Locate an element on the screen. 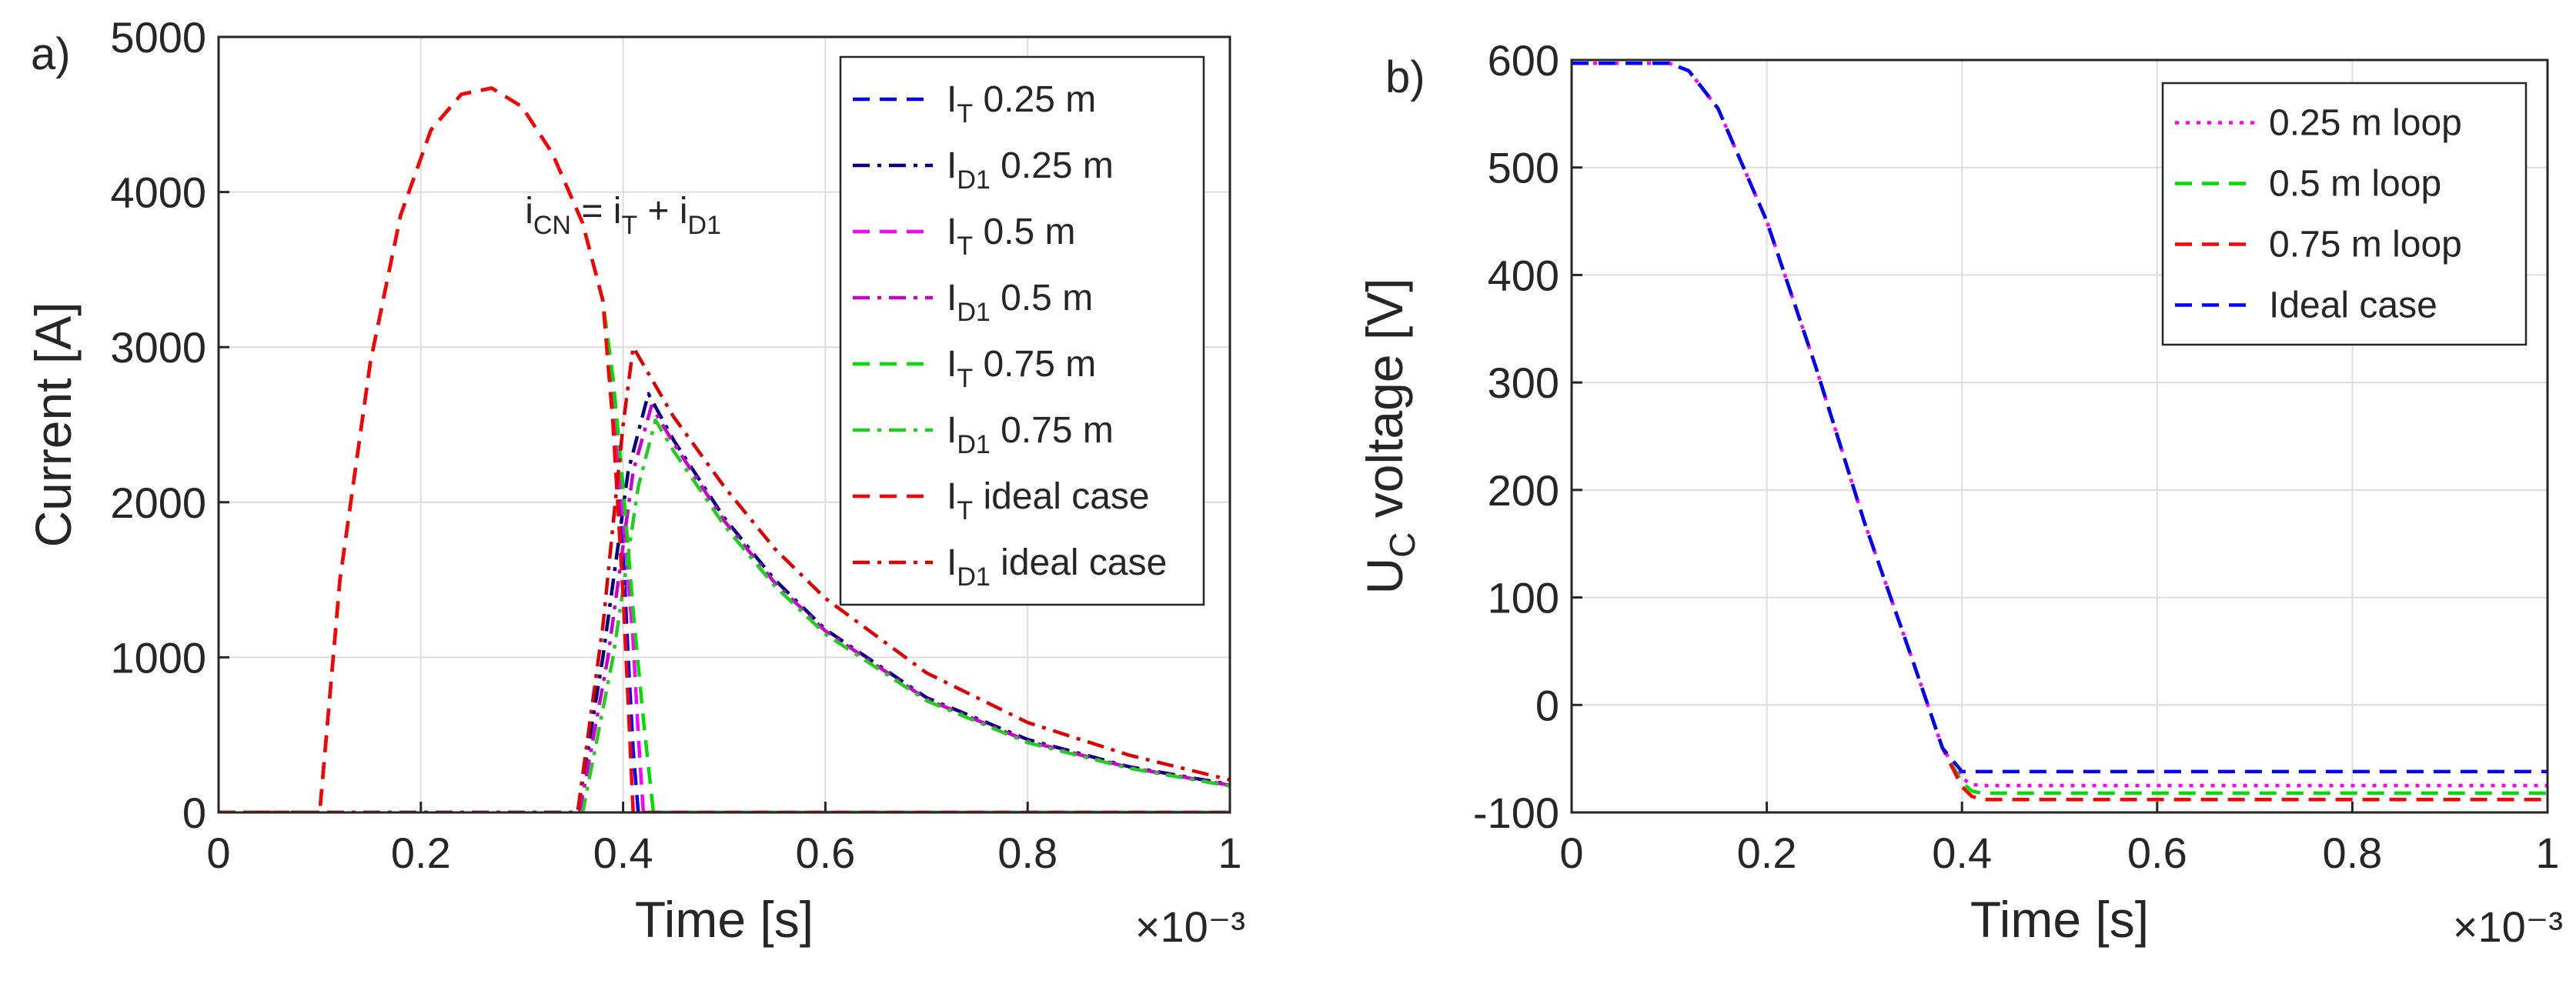  legend-entry: ID1 0.75 m is located at coordinates (984, 434).